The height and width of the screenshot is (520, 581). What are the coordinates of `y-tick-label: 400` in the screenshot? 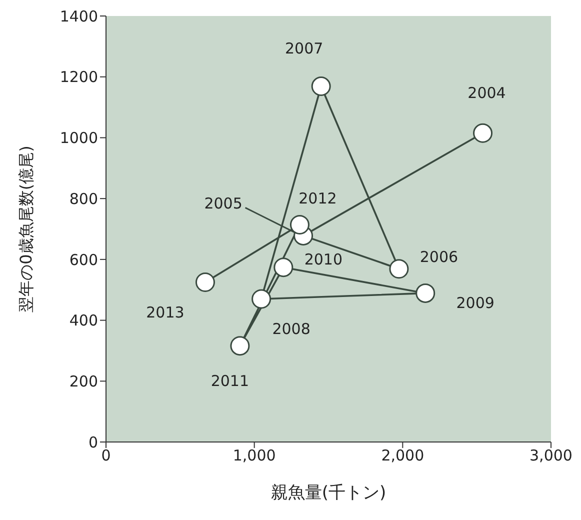 It's located at (83, 321).